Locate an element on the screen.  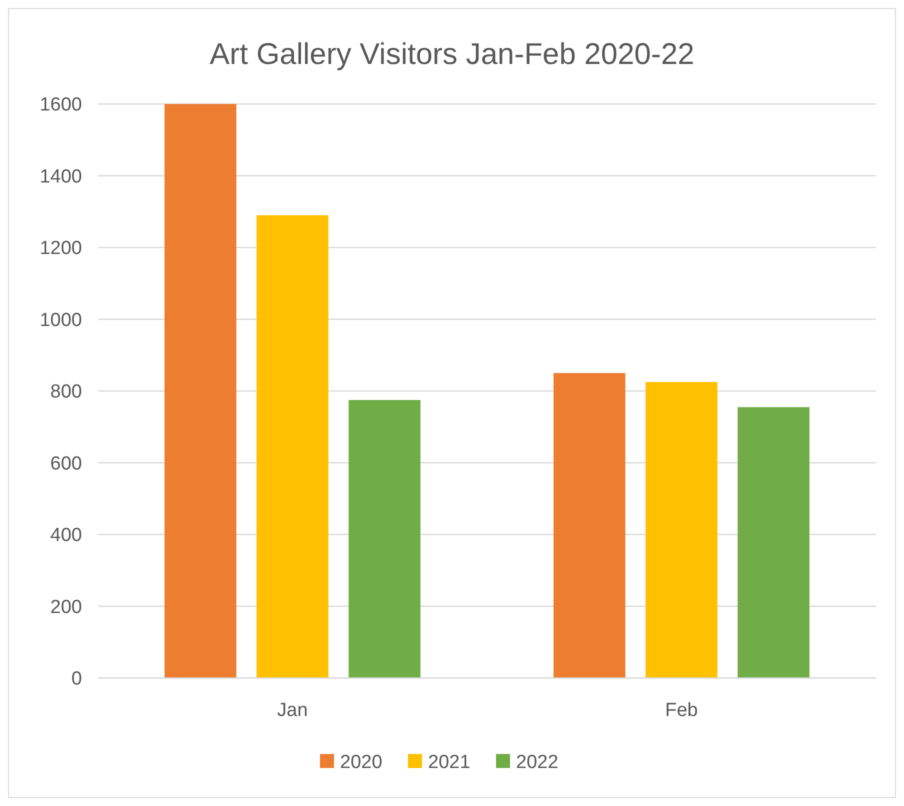
y-tick-label: 0 is located at coordinates (76, 679).